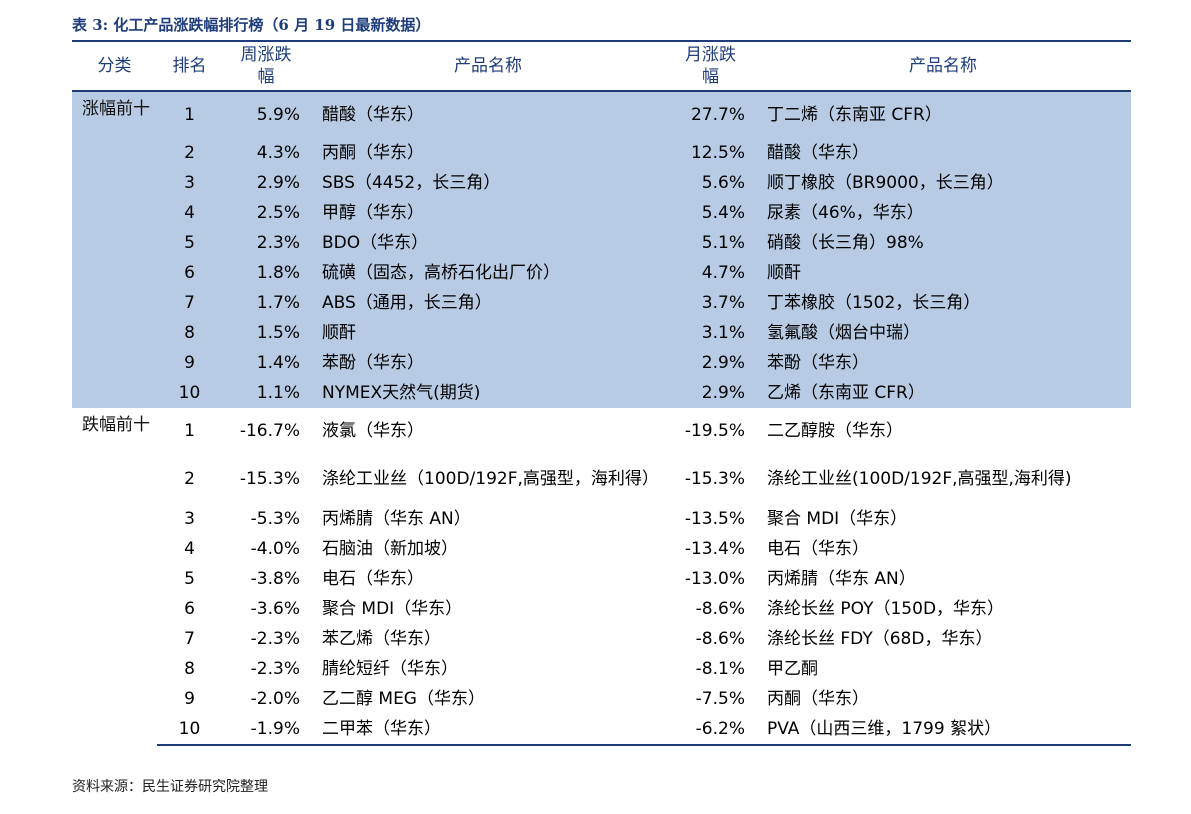  What do you see at coordinates (710, 333) in the screenshot?
I see `monthly-change-cell: 3.1%` at bounding box center [710, 333].